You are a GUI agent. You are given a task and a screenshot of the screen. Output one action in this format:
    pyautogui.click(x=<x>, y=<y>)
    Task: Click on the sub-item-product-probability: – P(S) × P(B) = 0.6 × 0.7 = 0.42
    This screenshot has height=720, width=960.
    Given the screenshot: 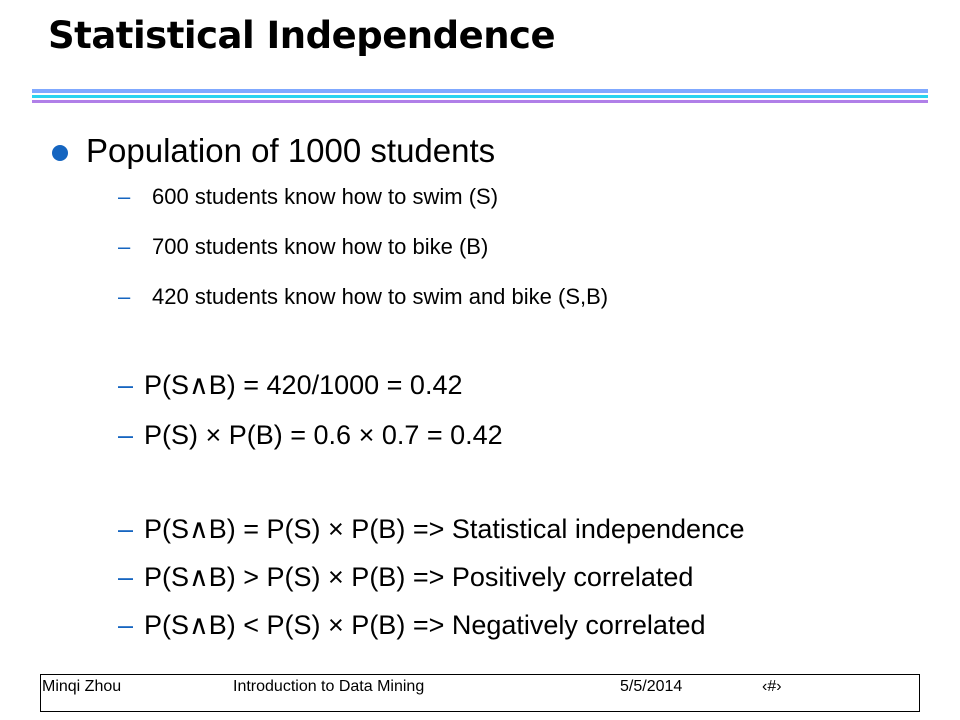 What is the action you would take?
    pyautogui.click(x=310, y=435)
    